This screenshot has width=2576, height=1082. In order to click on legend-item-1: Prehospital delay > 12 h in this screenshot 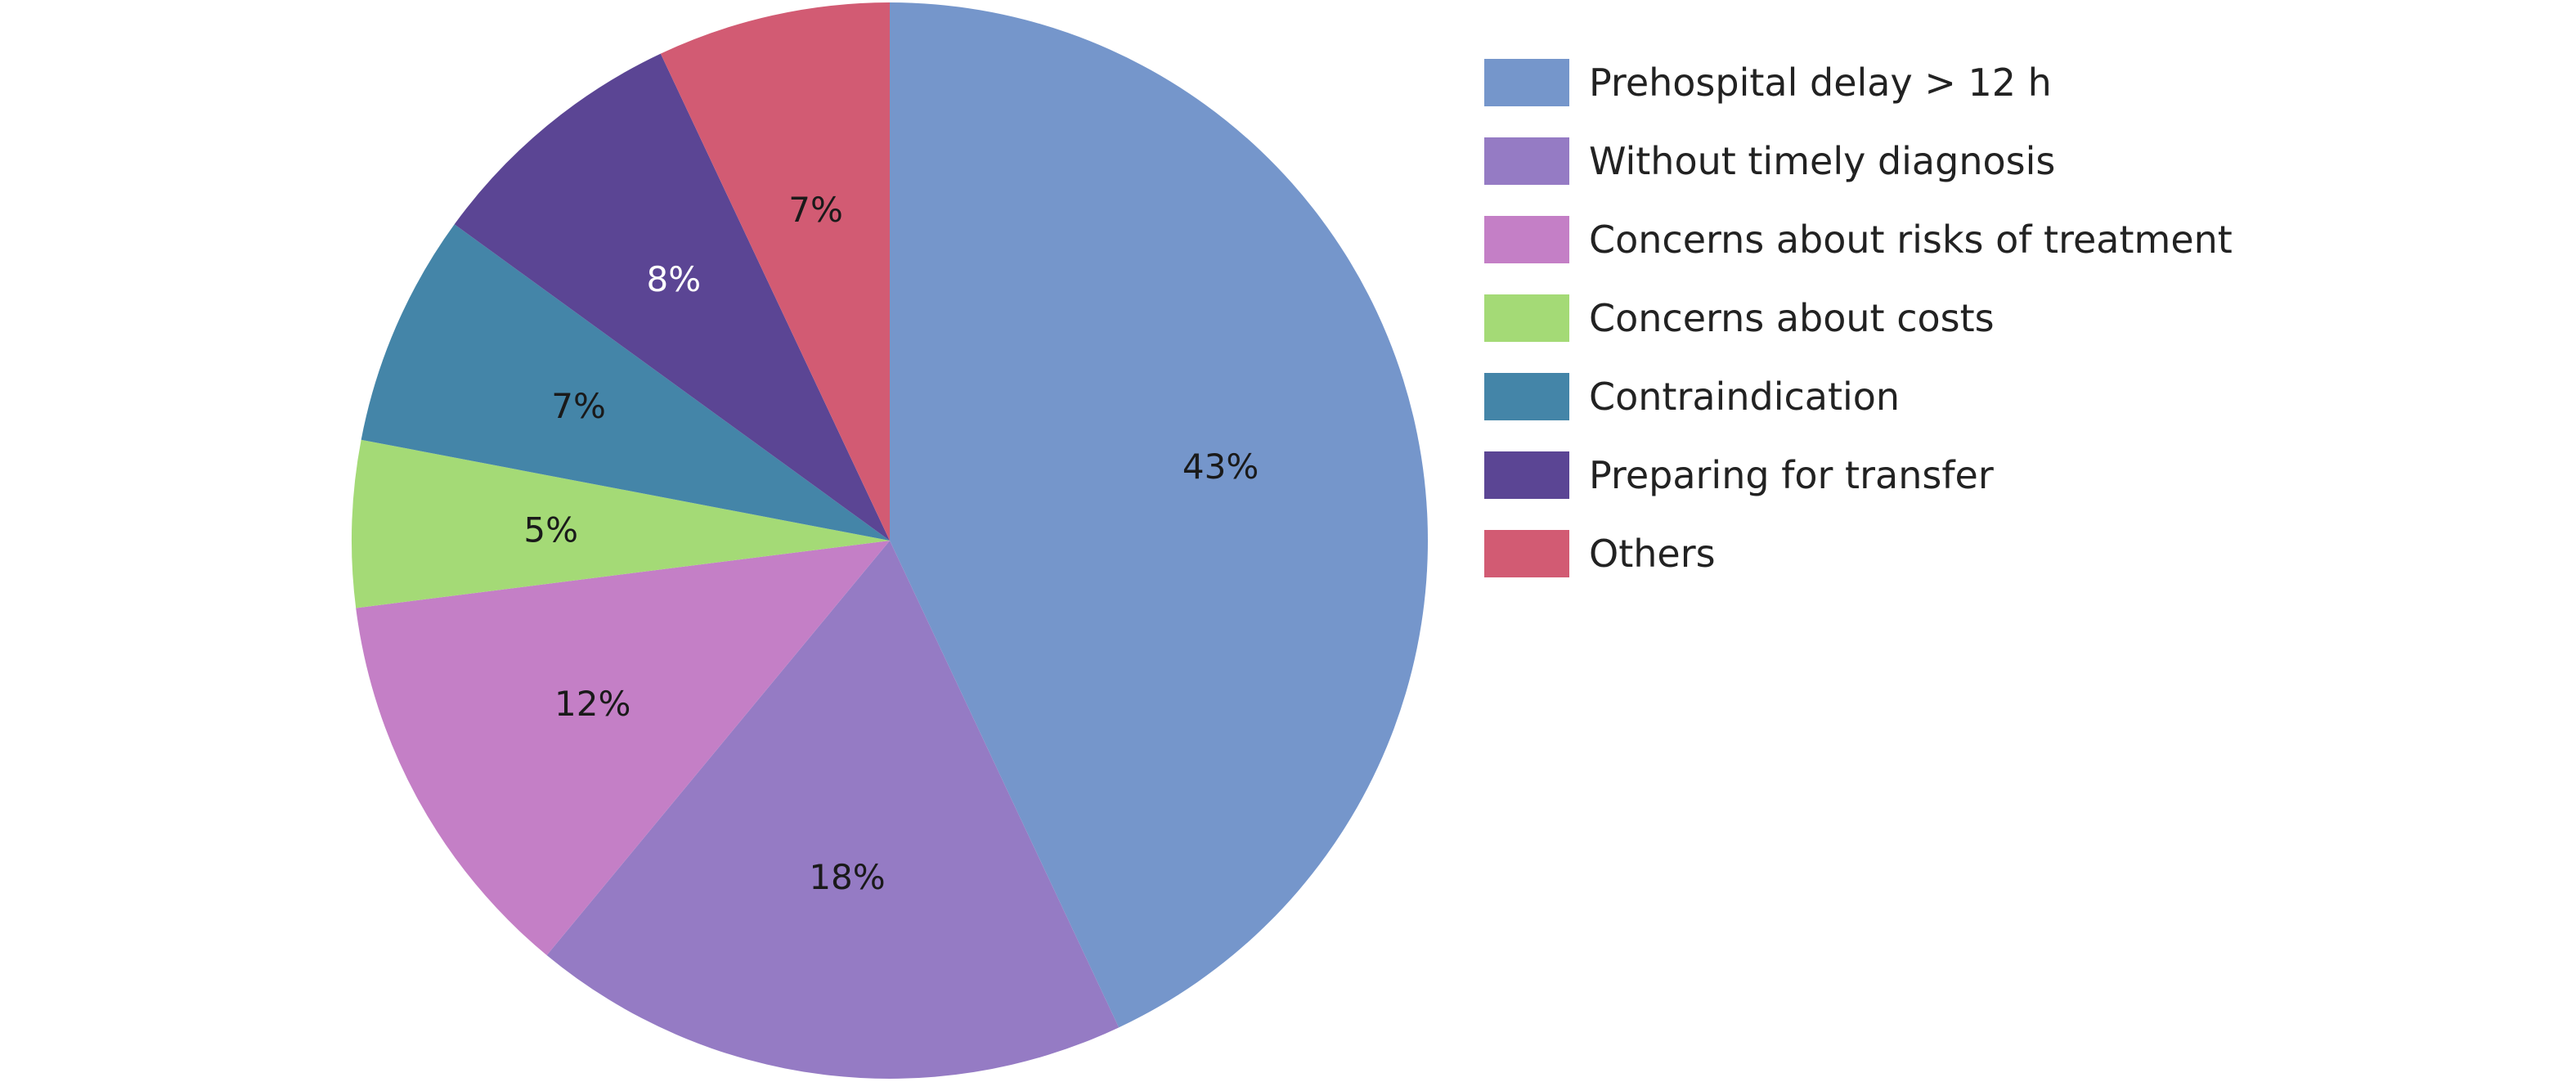, I will do `click(1768, 82)`.